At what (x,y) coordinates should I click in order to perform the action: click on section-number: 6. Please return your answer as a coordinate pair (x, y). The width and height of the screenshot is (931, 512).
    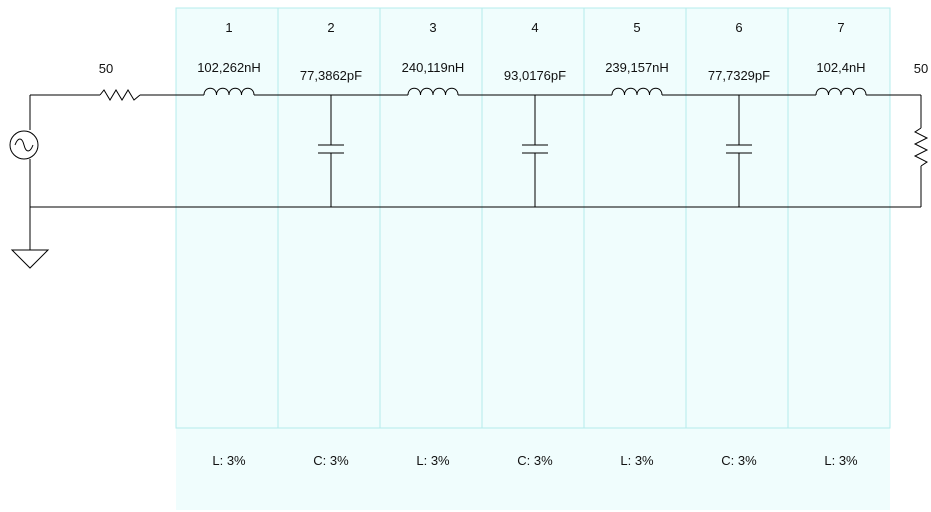
    Looking at the image, I should click on (738, 27).